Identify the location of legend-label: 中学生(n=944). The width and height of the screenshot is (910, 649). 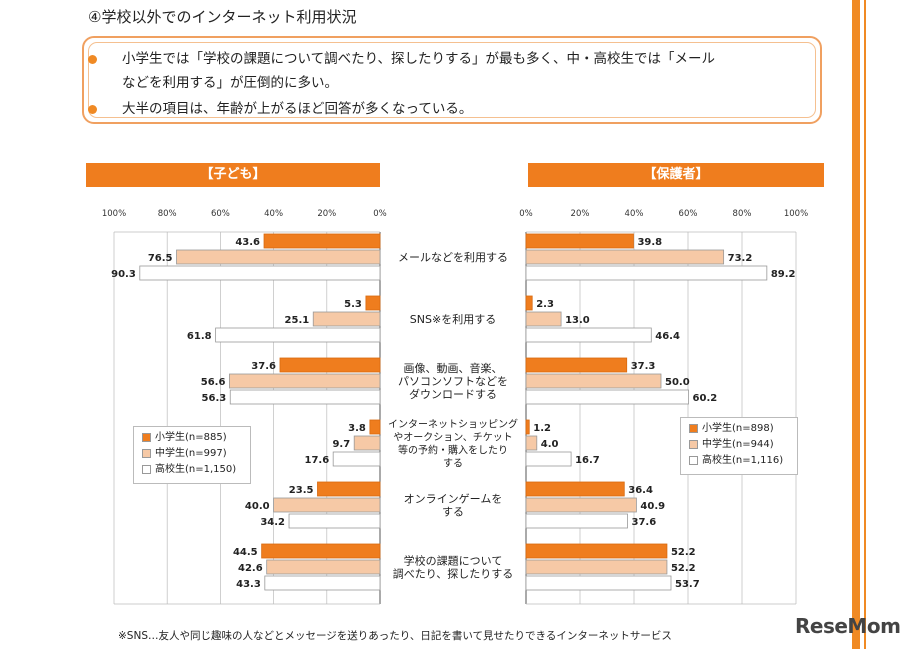
(738, 444).